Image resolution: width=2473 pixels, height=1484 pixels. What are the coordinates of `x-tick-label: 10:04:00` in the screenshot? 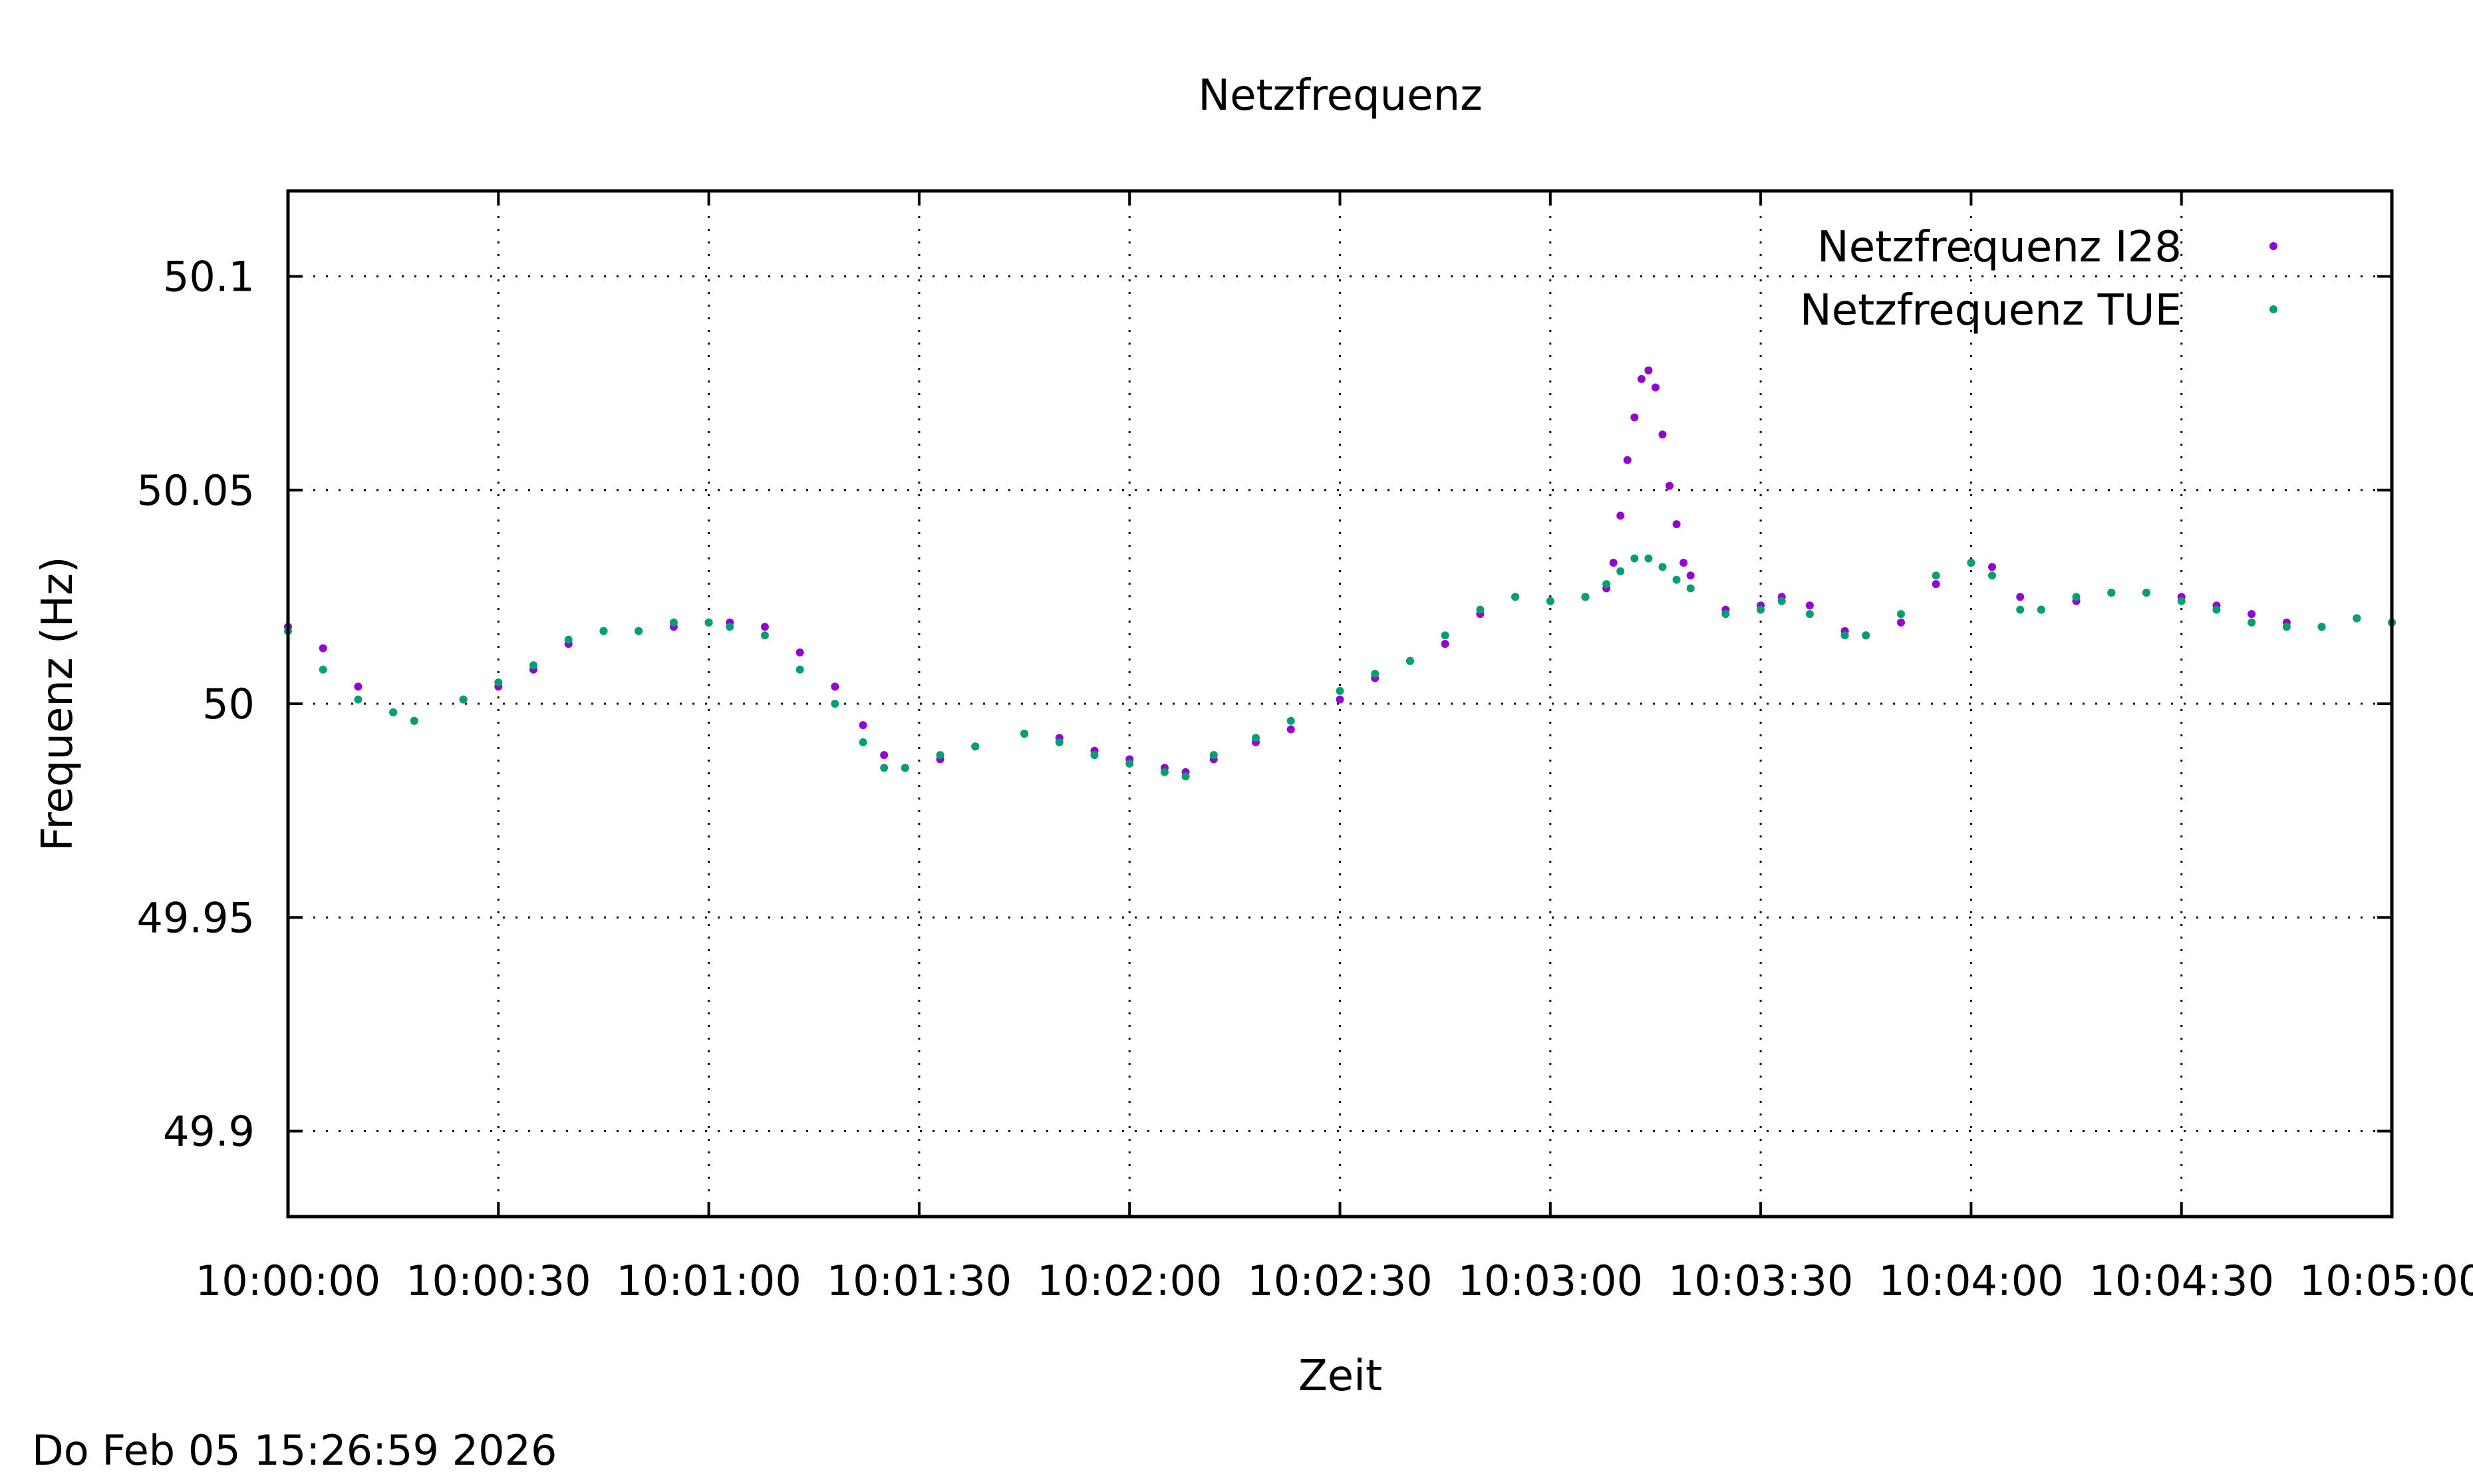 It's located at (1970, 1281).